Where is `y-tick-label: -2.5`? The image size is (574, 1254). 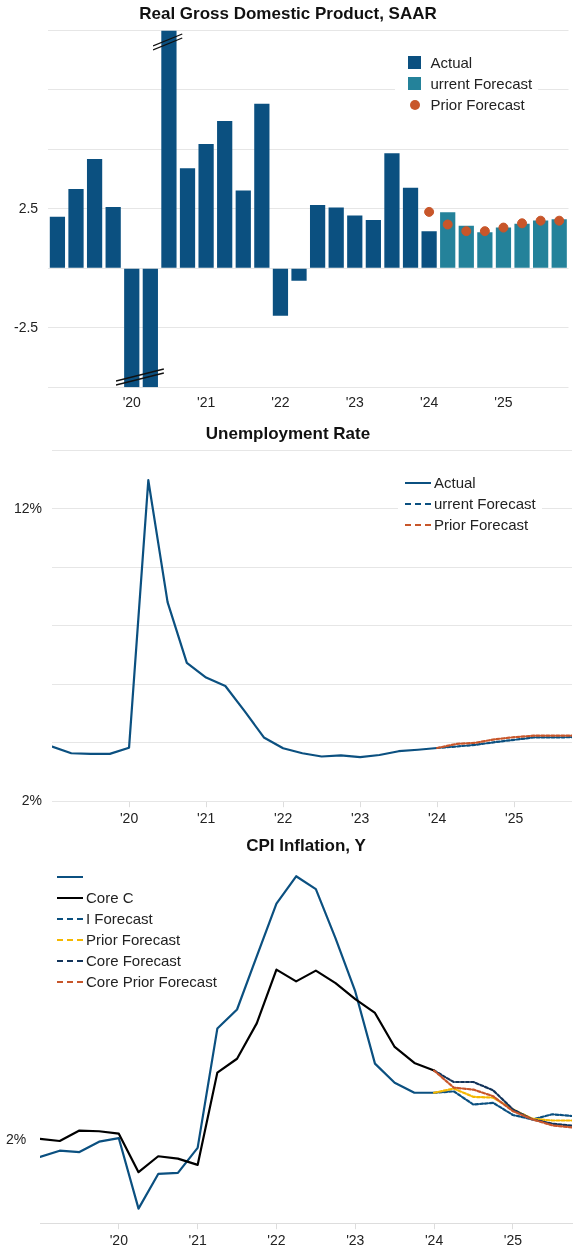 y-tick-label: -2.5 is located at coordinates (26, 326).